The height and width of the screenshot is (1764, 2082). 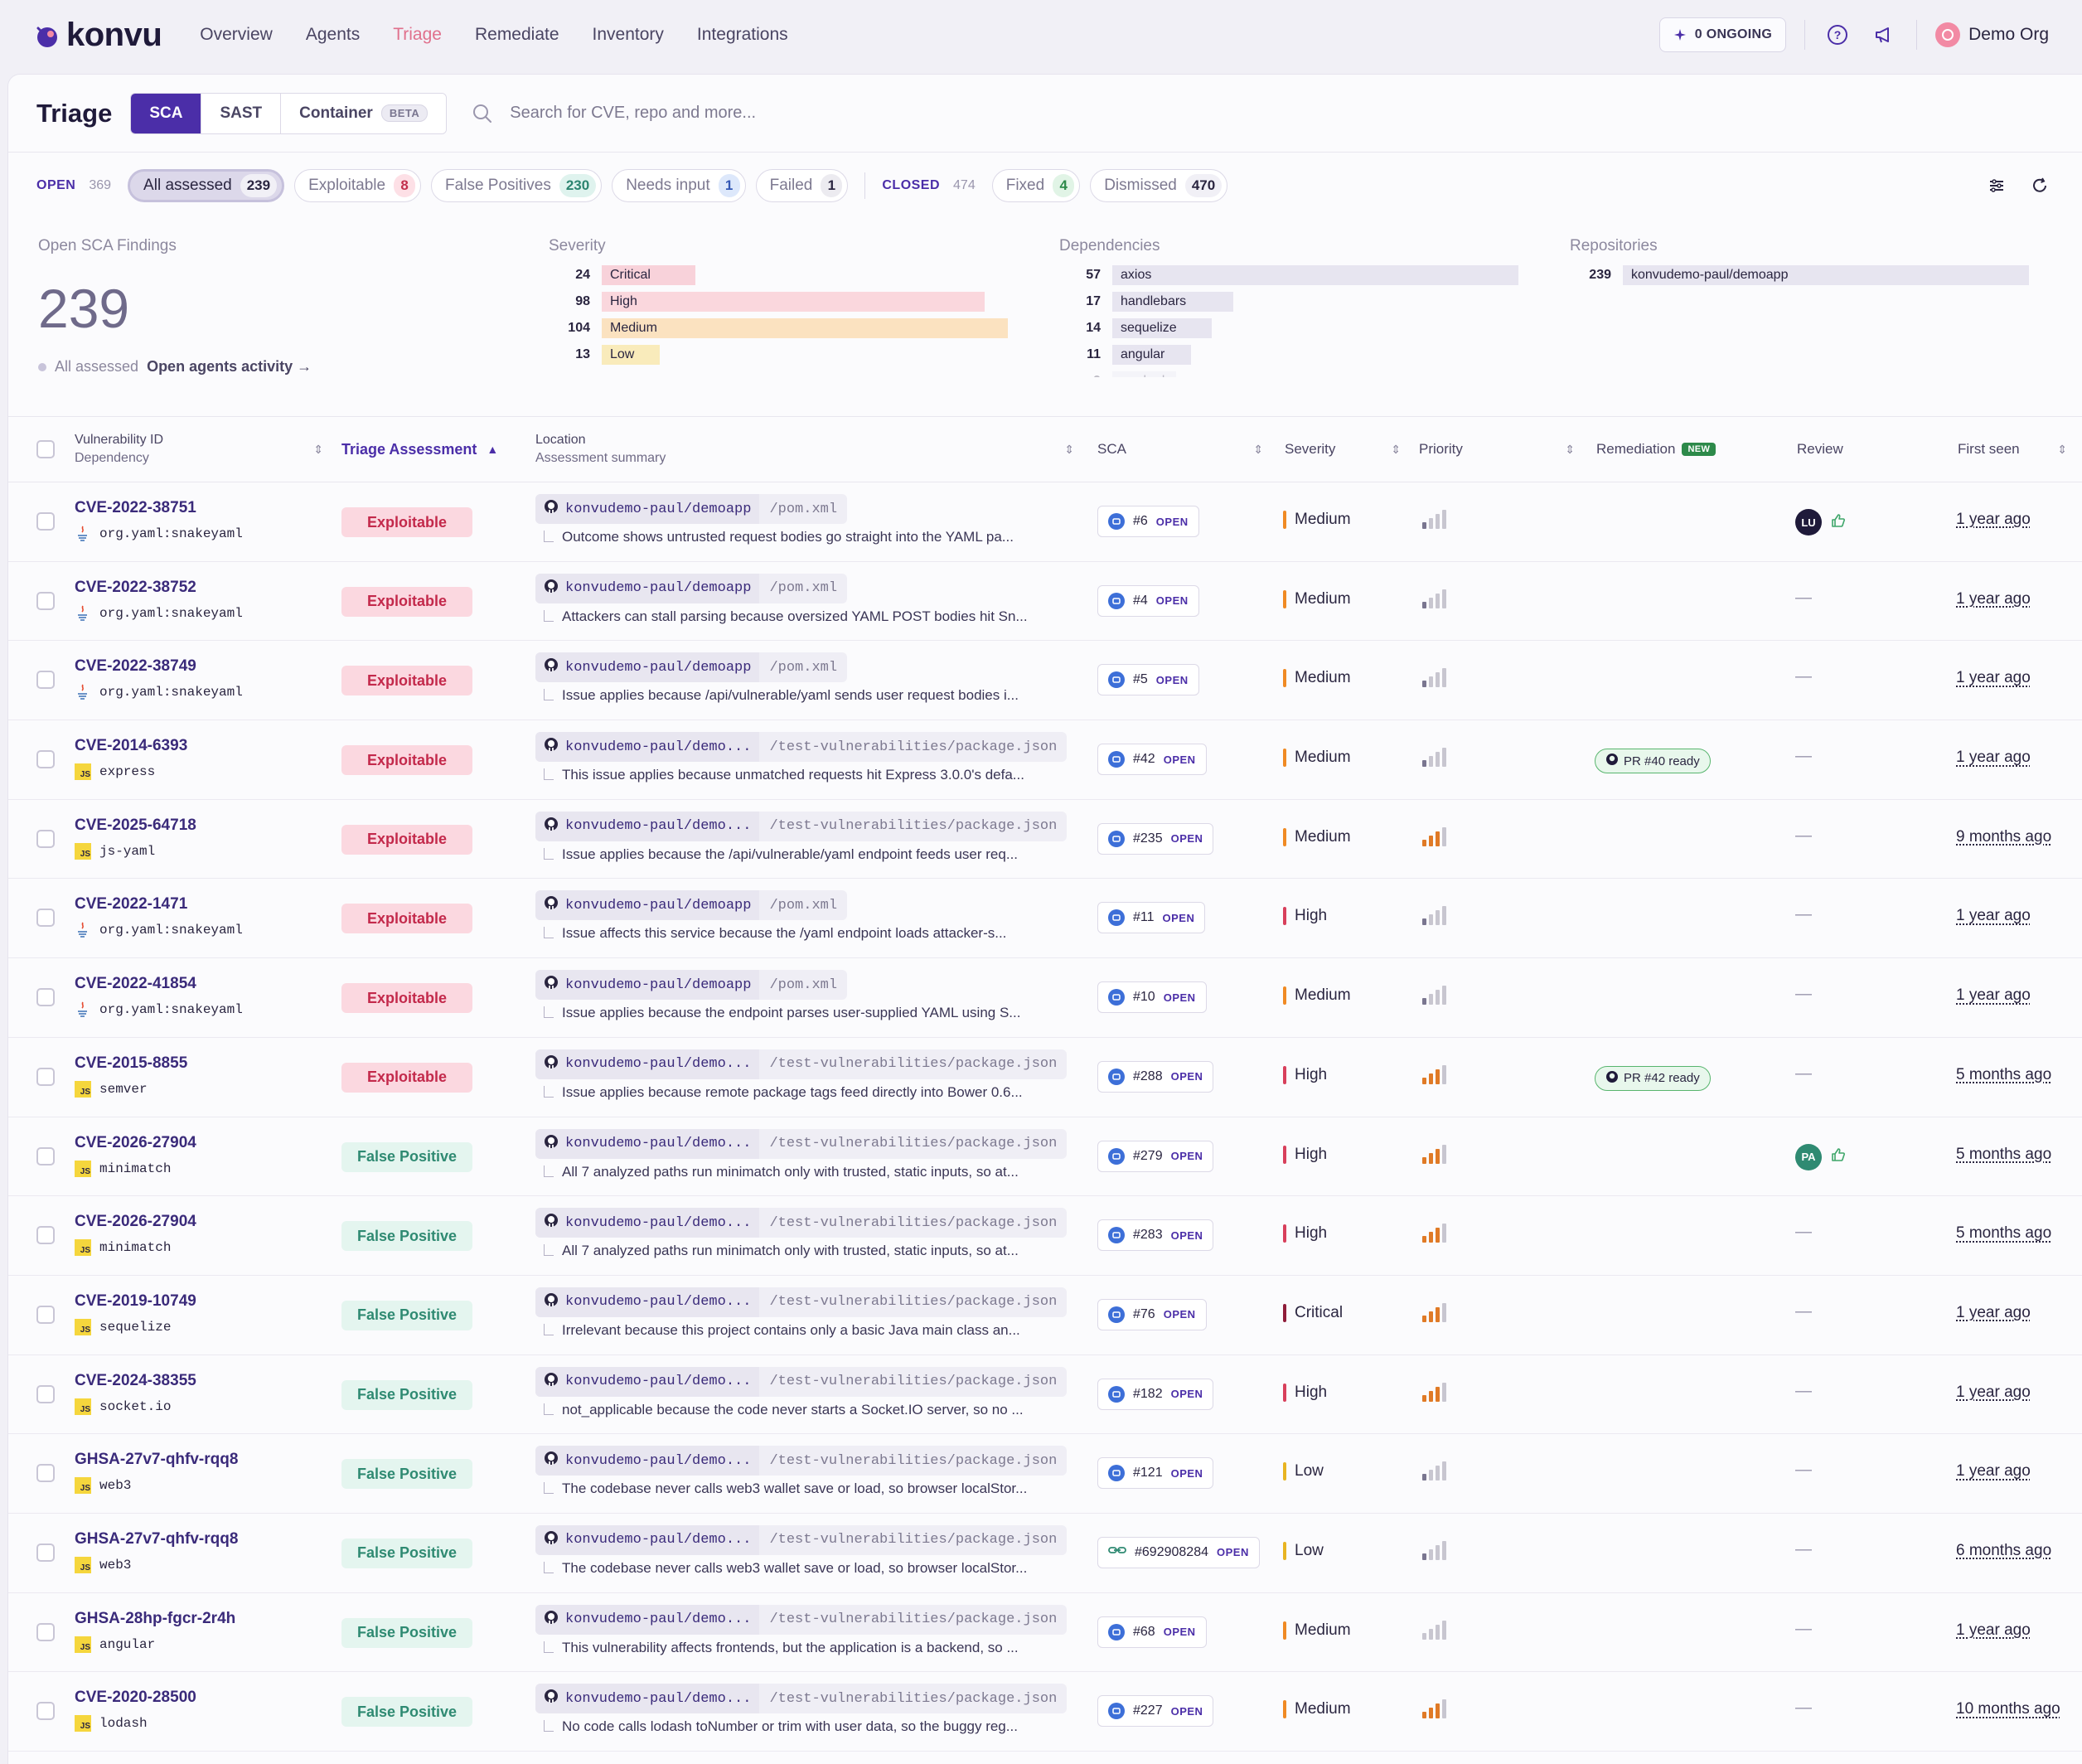 I want to click on filter-chip-dismissed: Dismissed 470, so click(x=1159, y=185).